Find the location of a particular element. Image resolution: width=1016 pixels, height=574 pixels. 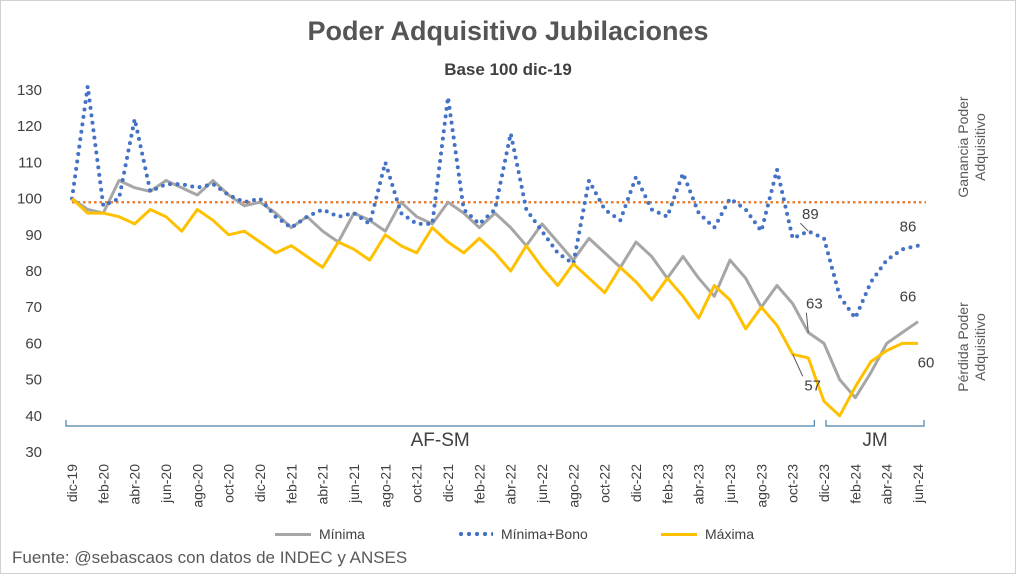

x-tick-label: ago-20 is located at coordinates (197, 486).